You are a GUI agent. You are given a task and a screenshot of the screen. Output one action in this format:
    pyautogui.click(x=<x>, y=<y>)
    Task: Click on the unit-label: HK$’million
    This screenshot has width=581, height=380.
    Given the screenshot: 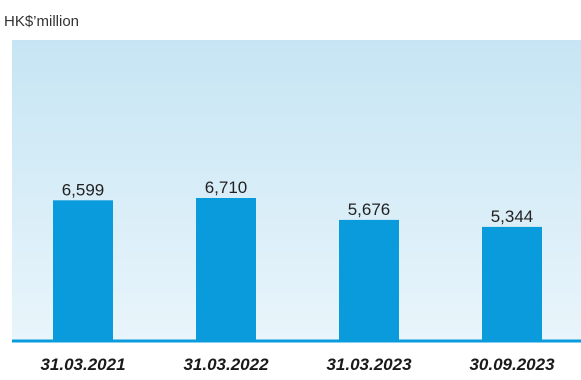 What is the action you would take?
    pyautogui.click(x=41, y=21)
    